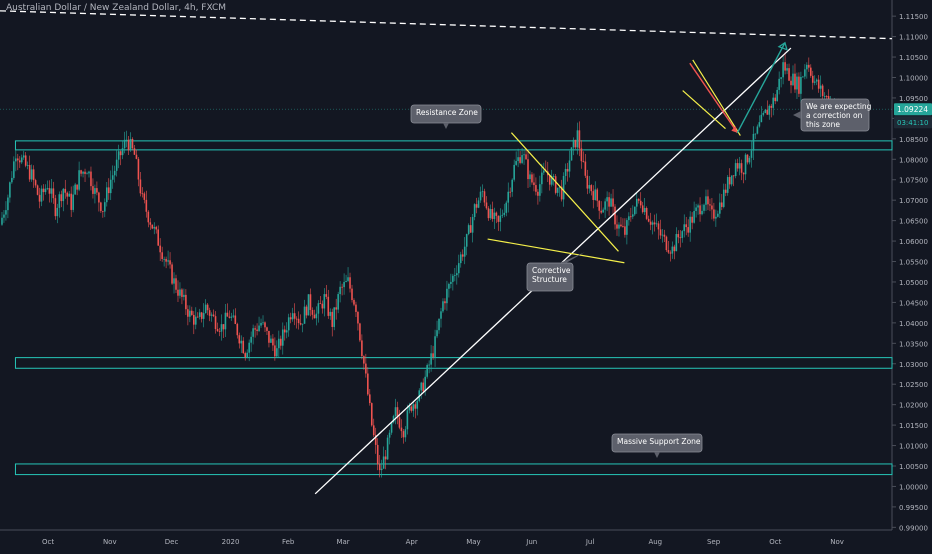 Image resolution: width=932 pixels, height=554 pixels. Describe the element at coordinates (716, 97) in the screenshot. I see `wedge-upper-line` at that location.